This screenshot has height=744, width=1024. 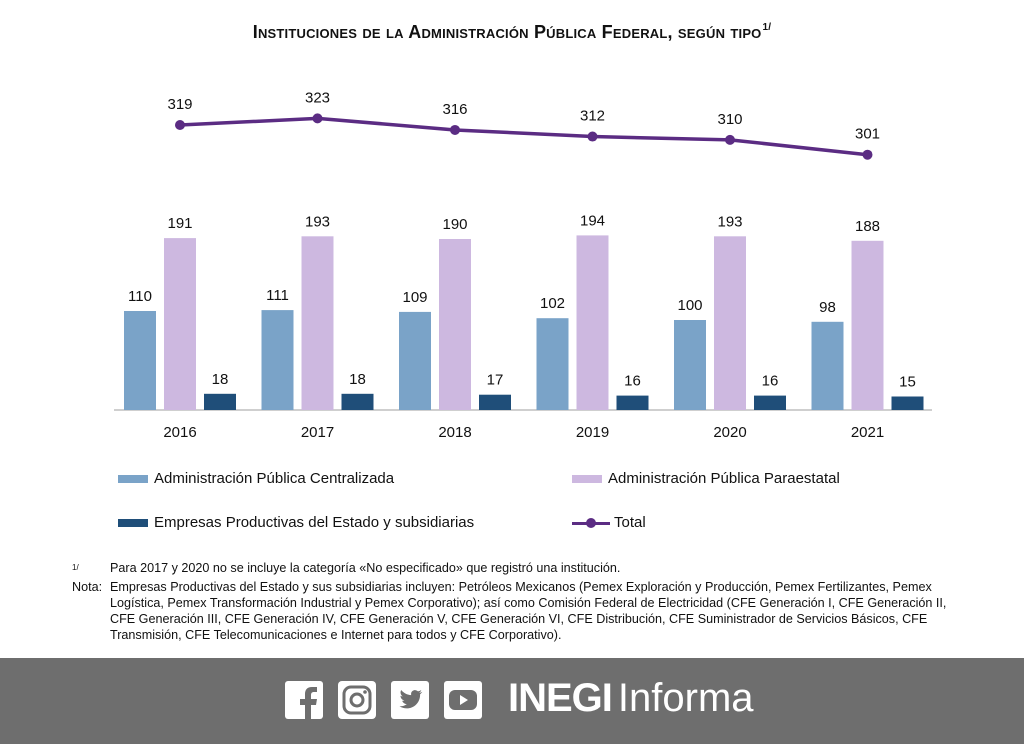 I want to click on x-tick-label: 2021, so click(x=867, y=432).